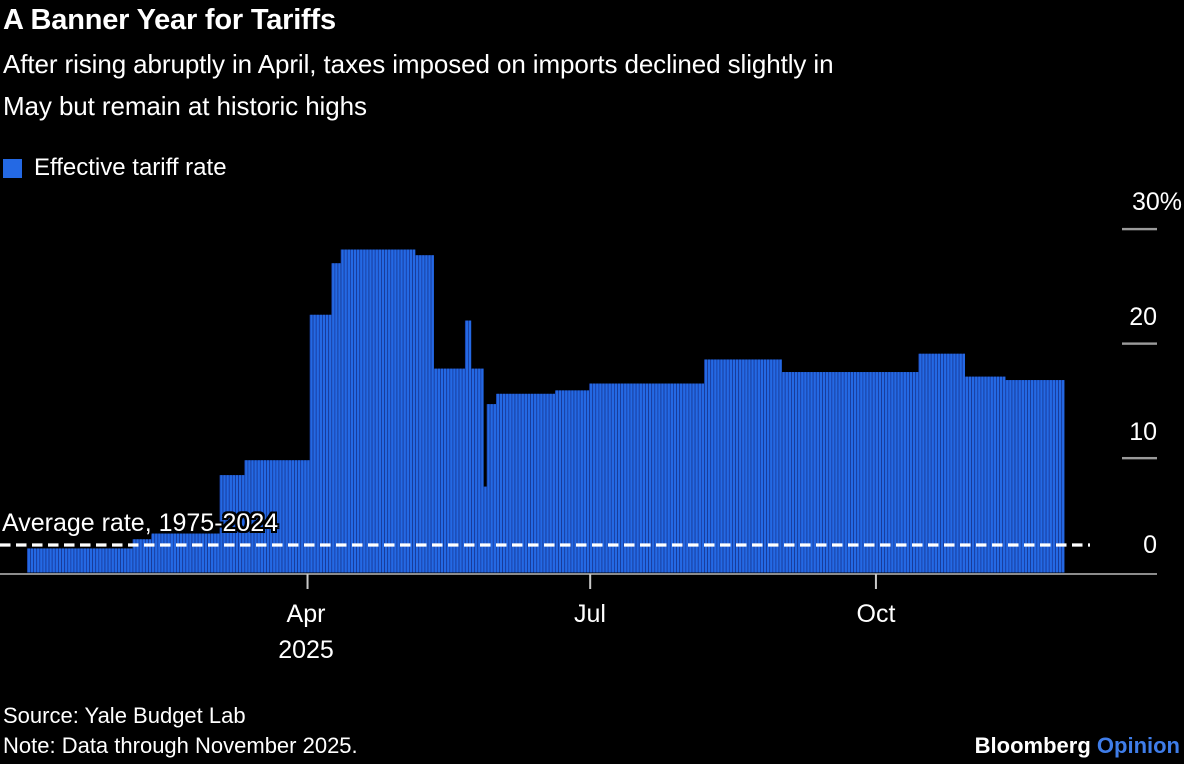 Image resolution: width=1184 pixels, height=764 pixels. I want to click on y-axis-label-30: 30%, so click(1156, 202).